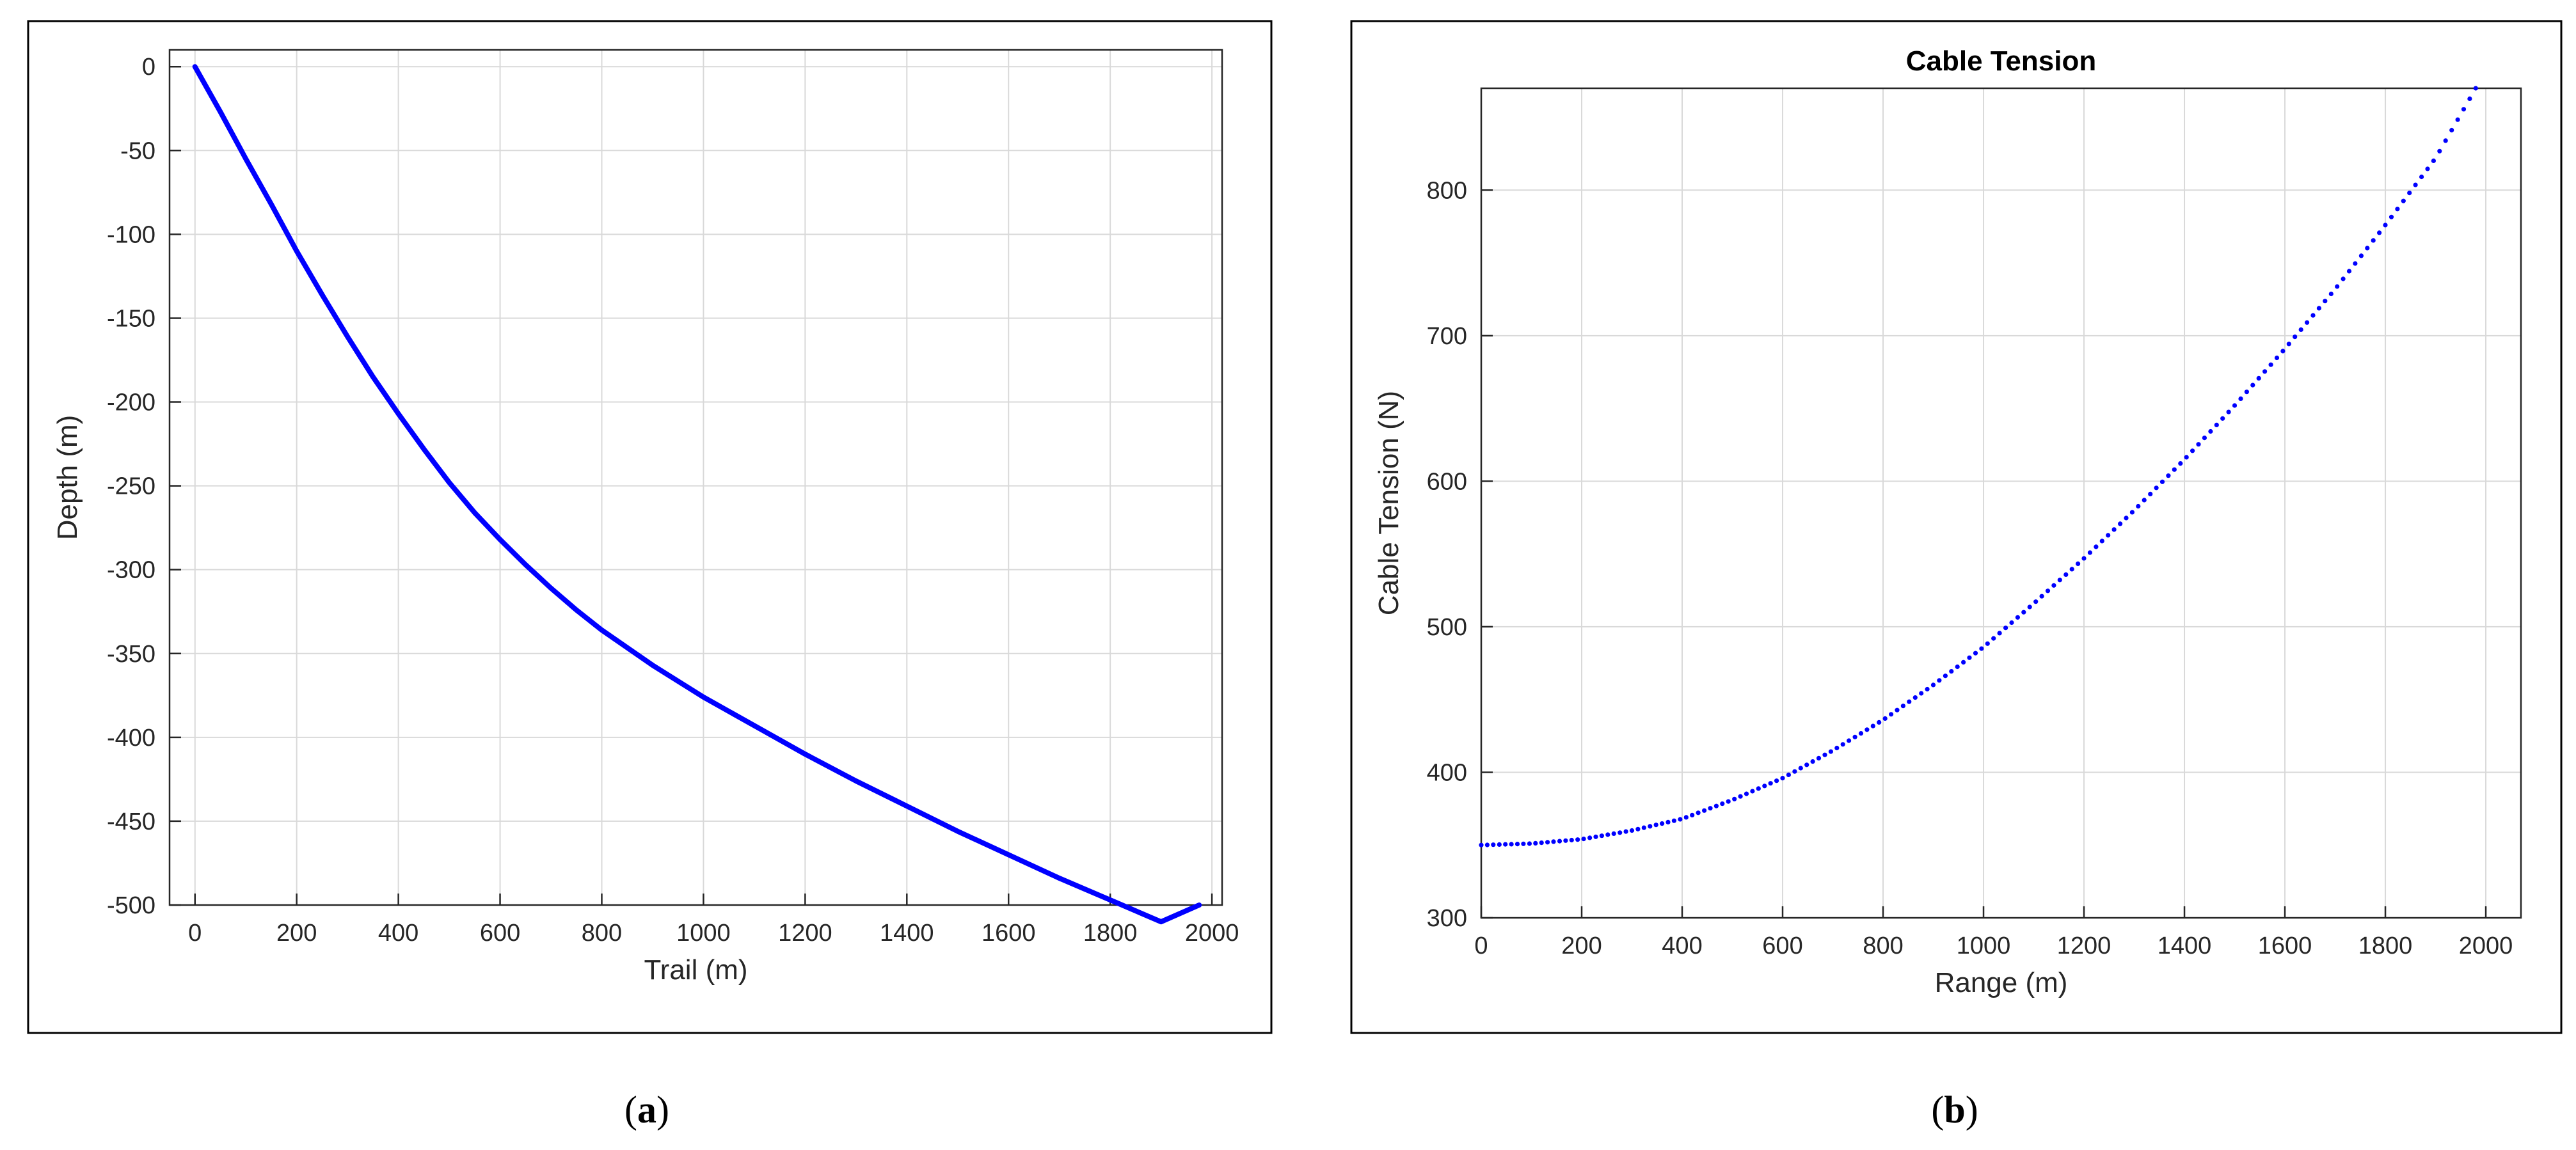 The height and width of the screenshot is (1150, 2576). What do you see at coordinates (149, 67) in the screenshot?
I see `y-tick-label: 0` at bounding box center [149, 67].